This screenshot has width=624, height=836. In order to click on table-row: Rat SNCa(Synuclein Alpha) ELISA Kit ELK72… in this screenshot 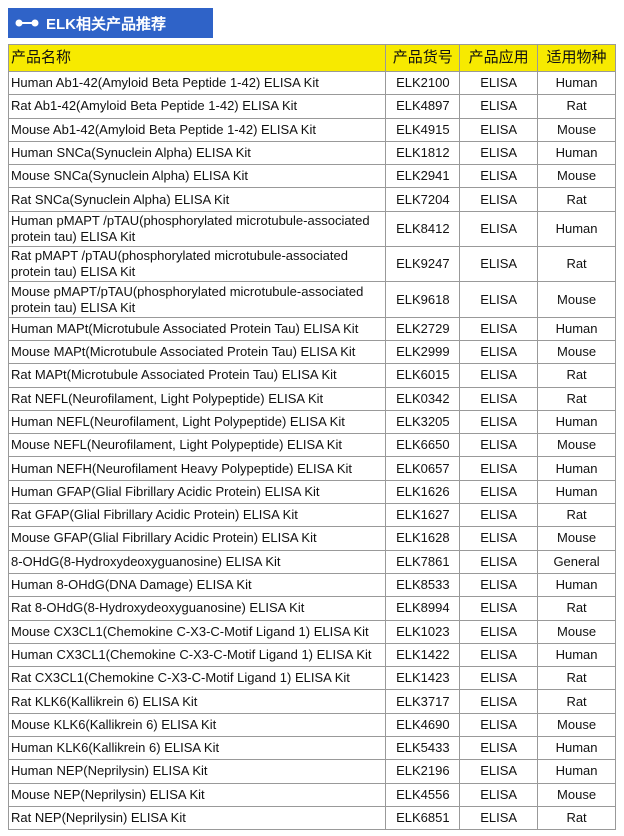, I will do `click(312, 200)`.